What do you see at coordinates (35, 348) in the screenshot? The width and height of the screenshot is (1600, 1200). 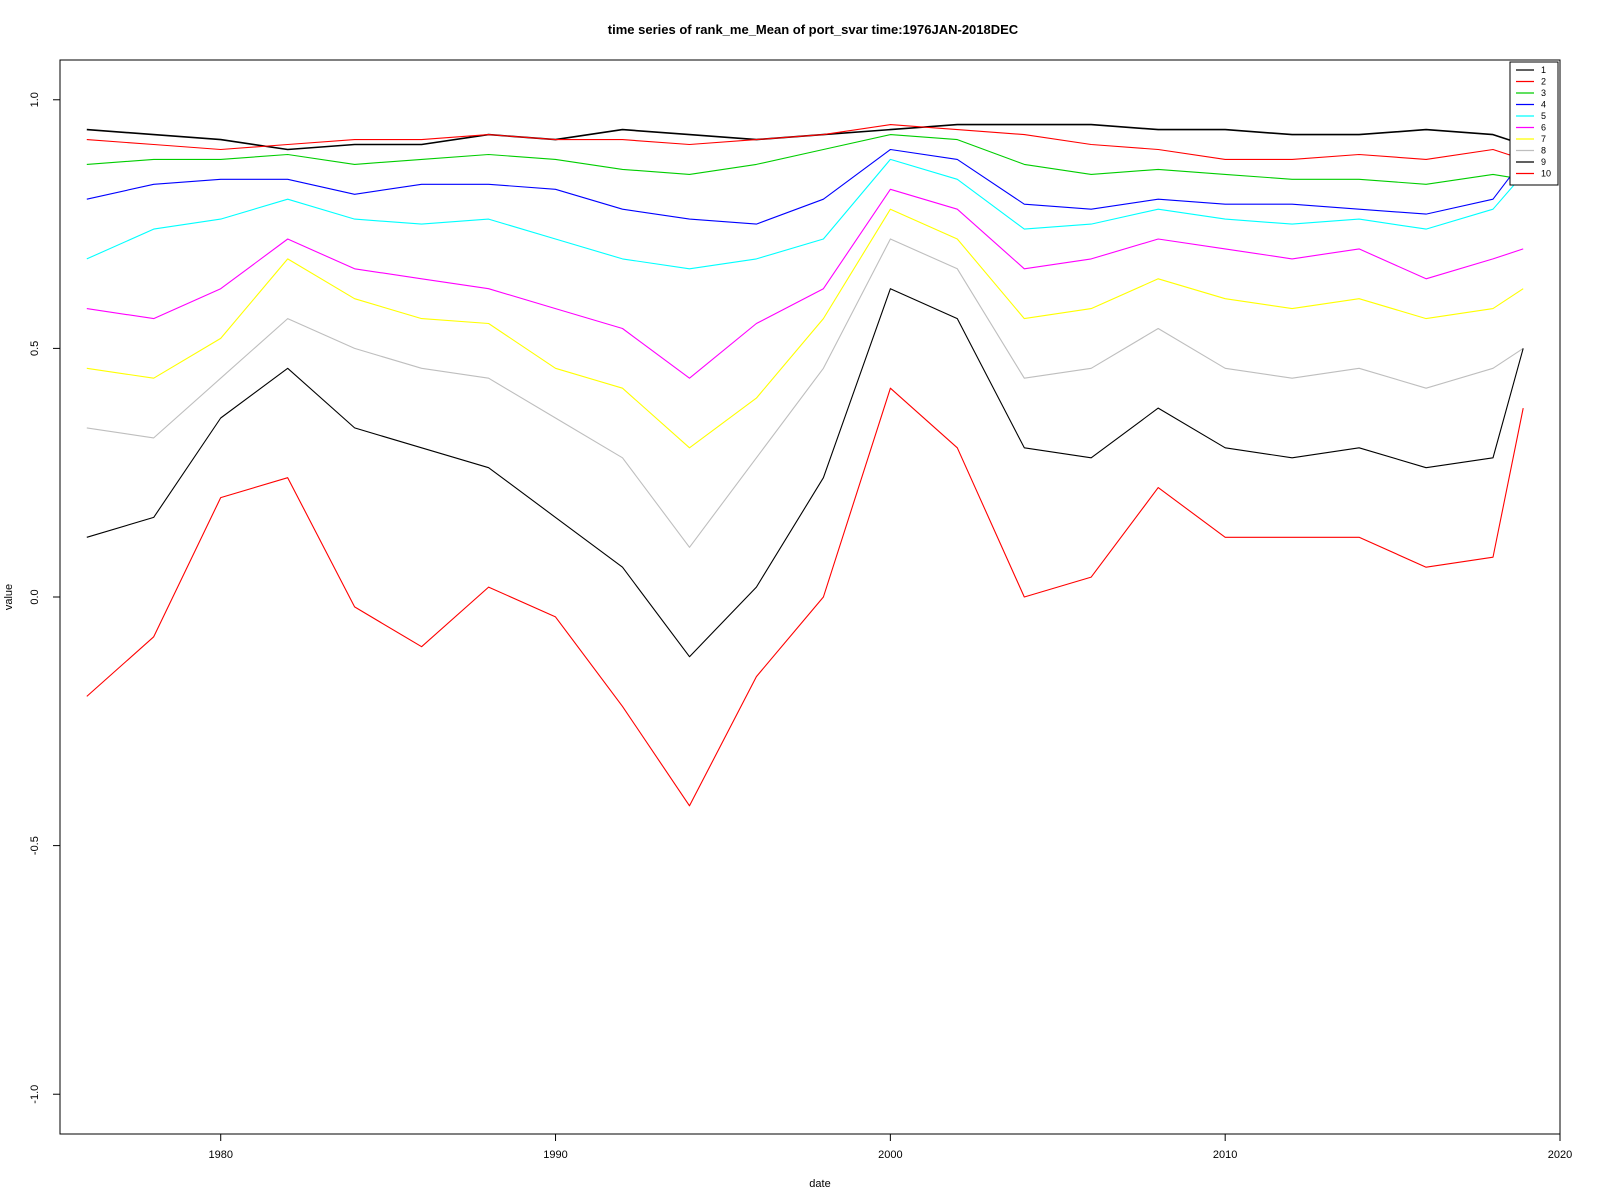 I see `y-tick-label: 0.5` at bounding box center [35, 348].